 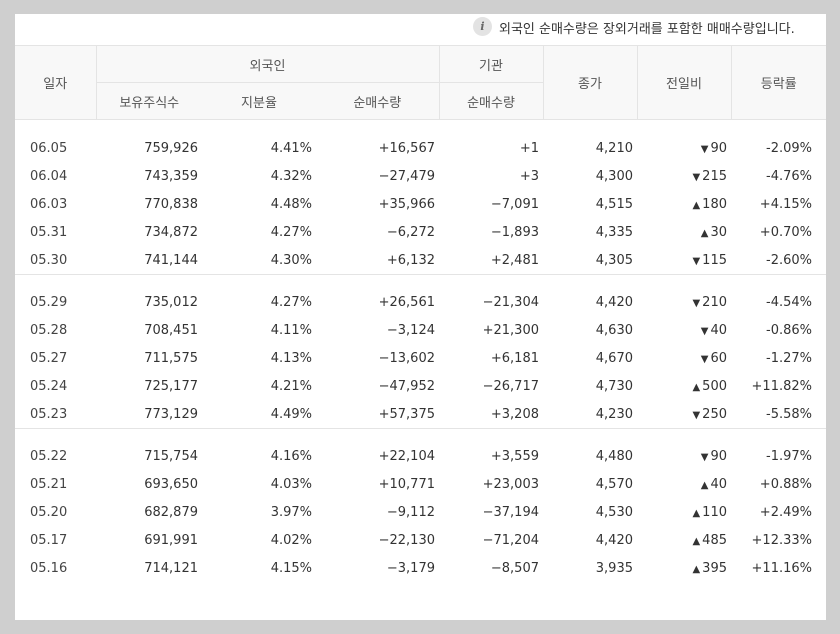 What do you see at coordinates (614, 568) in the screenshot?
I see `close-cell: 3,935` at bounding box center [614, 568].